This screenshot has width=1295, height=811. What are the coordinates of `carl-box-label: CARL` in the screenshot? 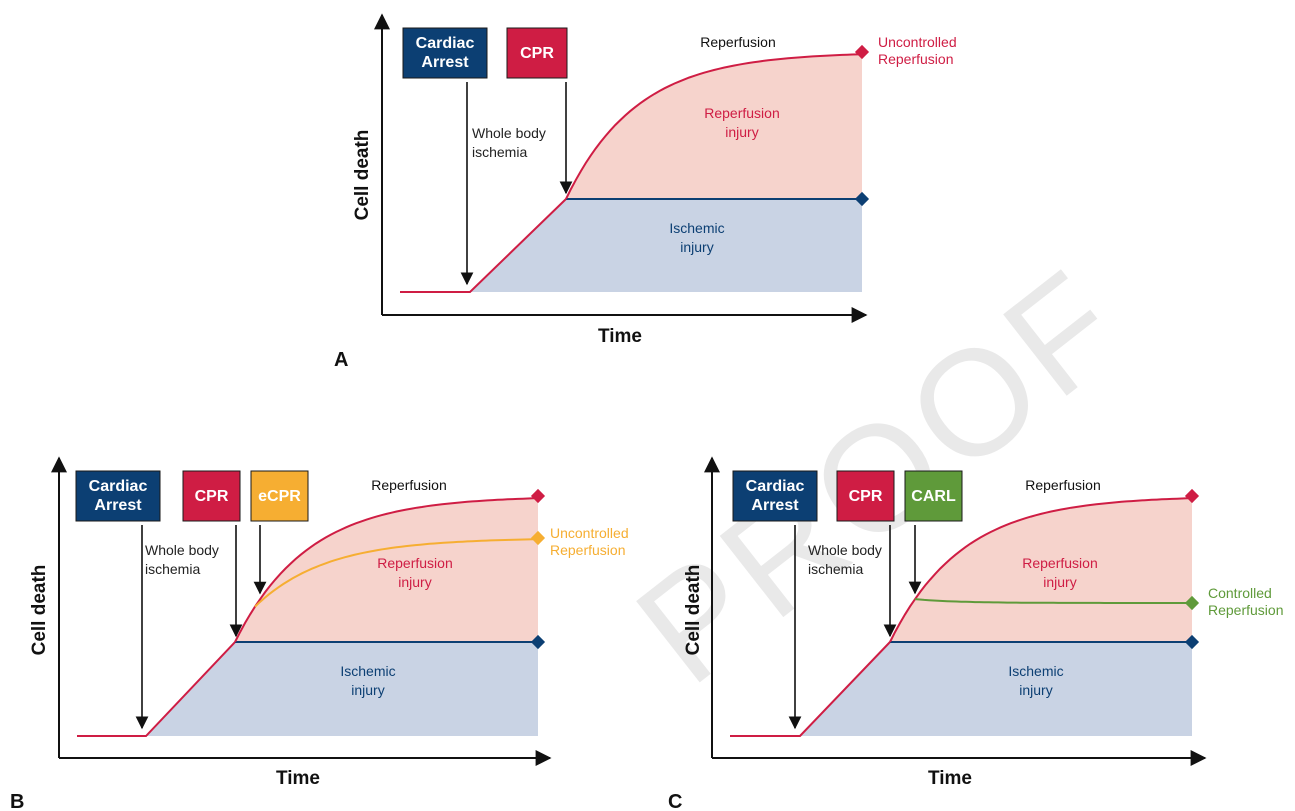 It's located at (933, 496).